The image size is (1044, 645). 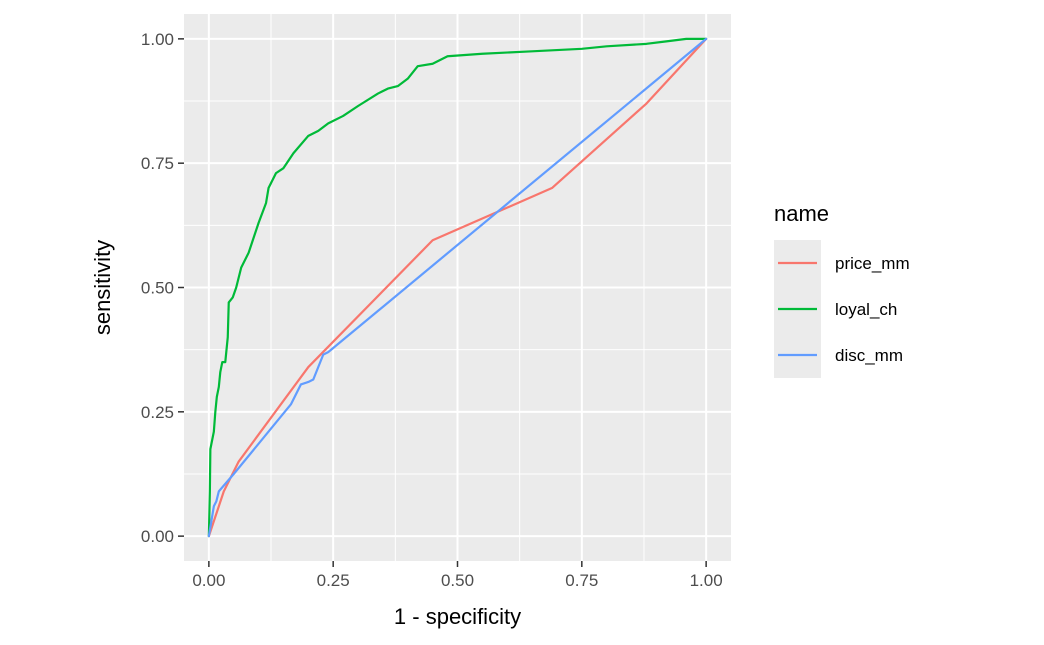 I want to click on x-tick-label: 1.00, so click(x=706, y=580).